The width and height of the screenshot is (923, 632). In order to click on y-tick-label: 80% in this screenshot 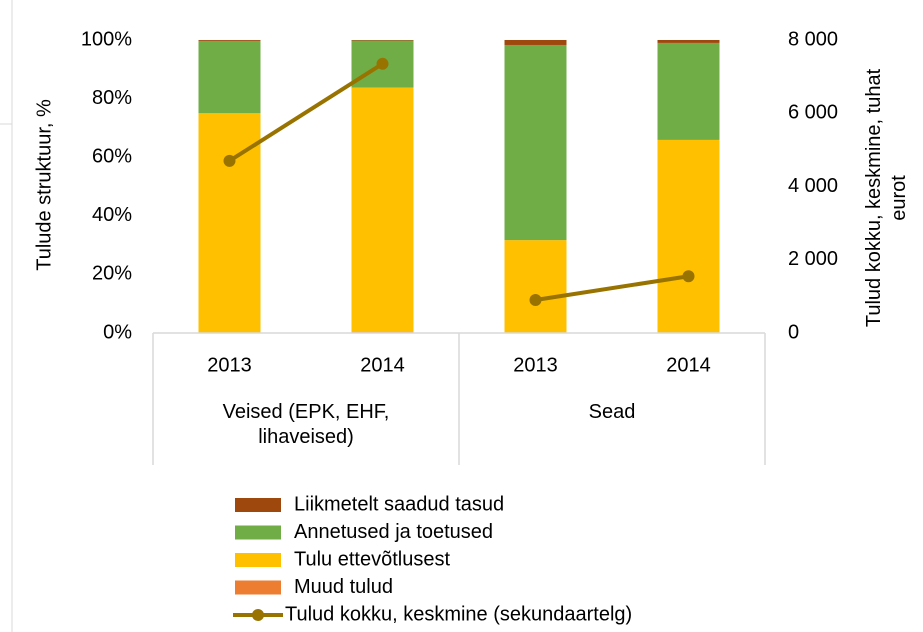, I will do `click(112, 98)`.